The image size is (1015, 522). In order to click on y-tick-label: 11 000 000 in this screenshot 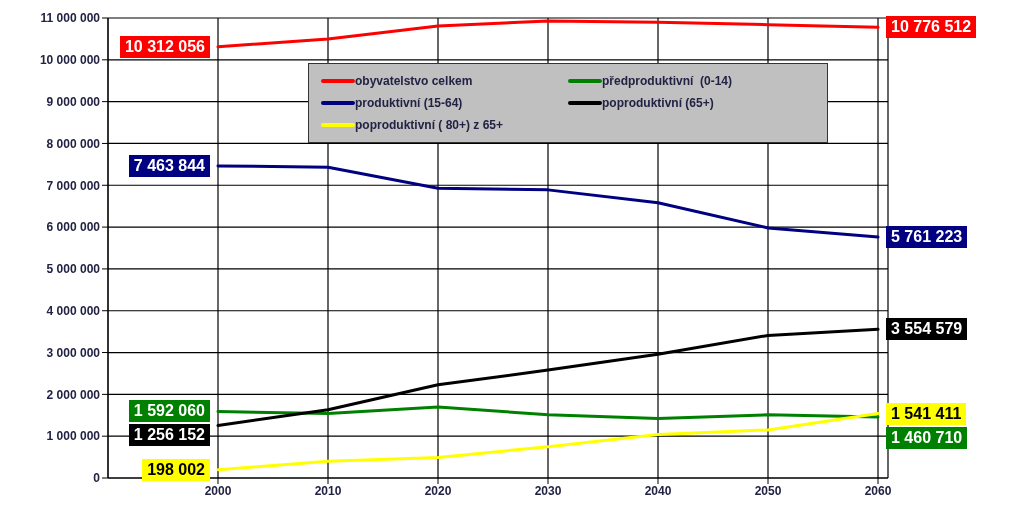, I will do `click(70, 18)`.